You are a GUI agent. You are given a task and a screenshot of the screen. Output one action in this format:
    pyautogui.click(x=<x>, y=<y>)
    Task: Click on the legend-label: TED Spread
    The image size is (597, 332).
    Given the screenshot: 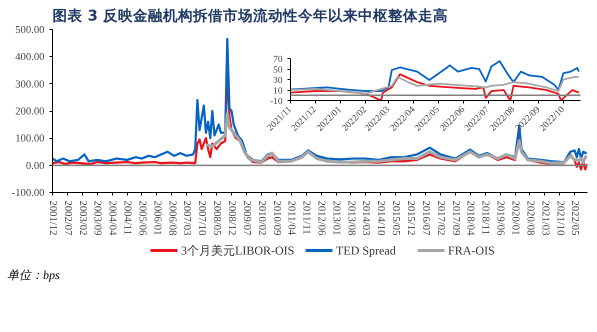 What is the action you would take?
    pyautogui.click(x=366, y=251)
    